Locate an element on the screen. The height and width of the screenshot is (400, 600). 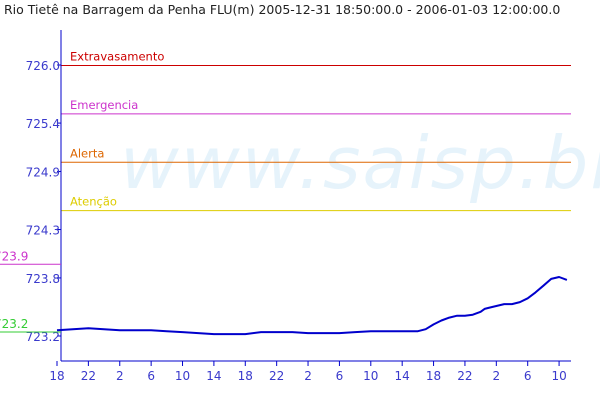
threshold-label-2: Alerta is located at coordinates (87, 153).